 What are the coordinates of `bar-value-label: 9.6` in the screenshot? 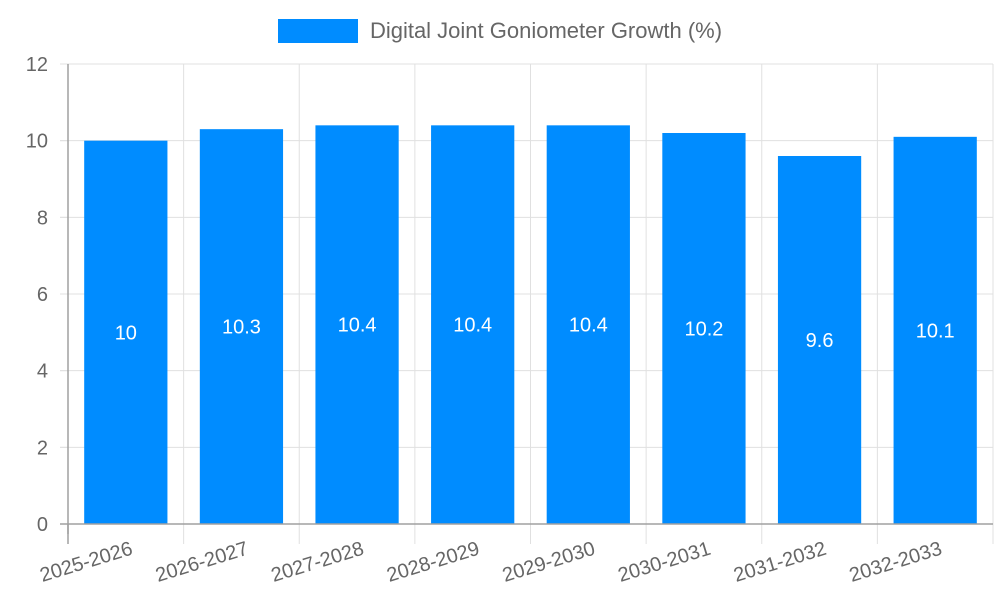 It's located at (820, 341).